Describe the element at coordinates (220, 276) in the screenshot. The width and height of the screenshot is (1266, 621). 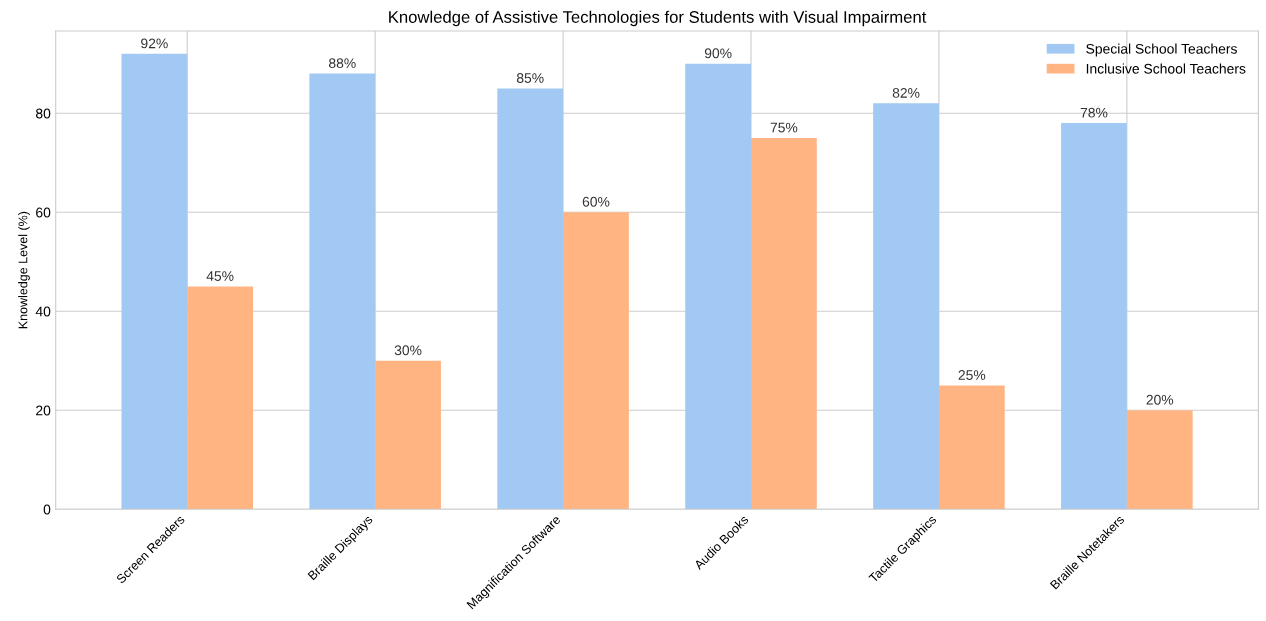
I see `data-label: 45%` at that location.